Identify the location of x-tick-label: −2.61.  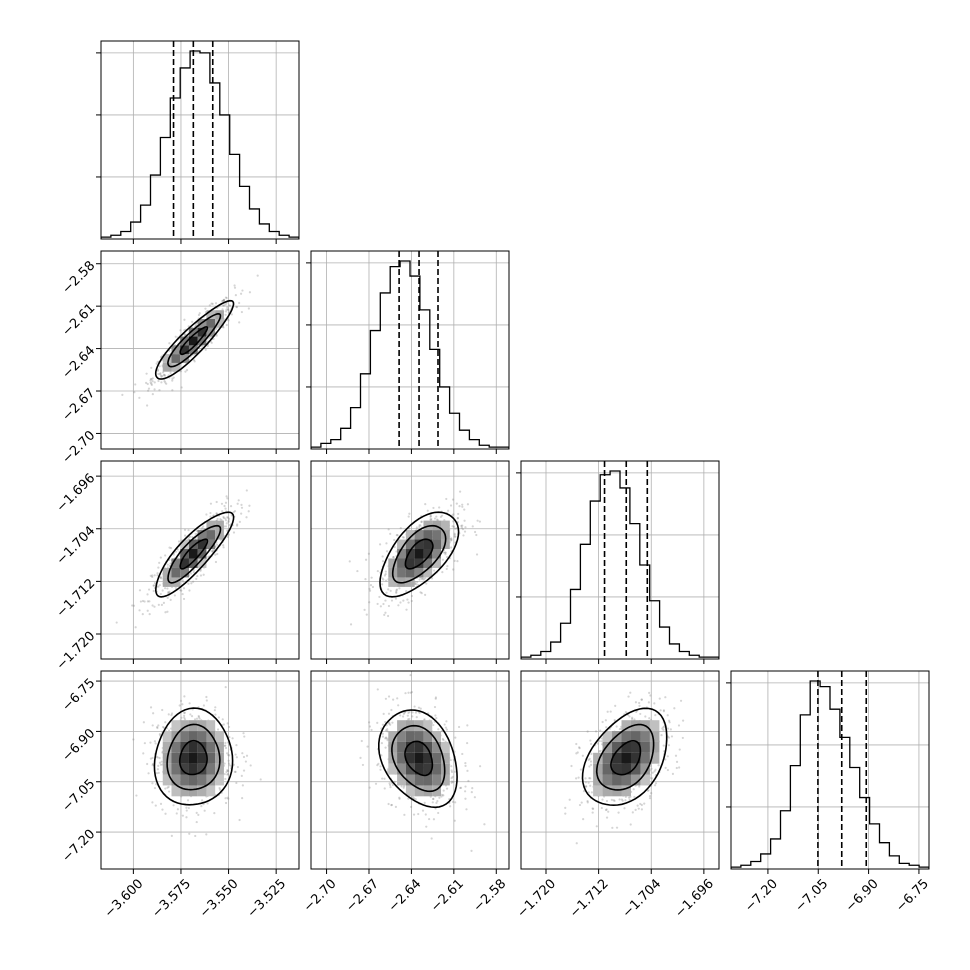
(447, 895).